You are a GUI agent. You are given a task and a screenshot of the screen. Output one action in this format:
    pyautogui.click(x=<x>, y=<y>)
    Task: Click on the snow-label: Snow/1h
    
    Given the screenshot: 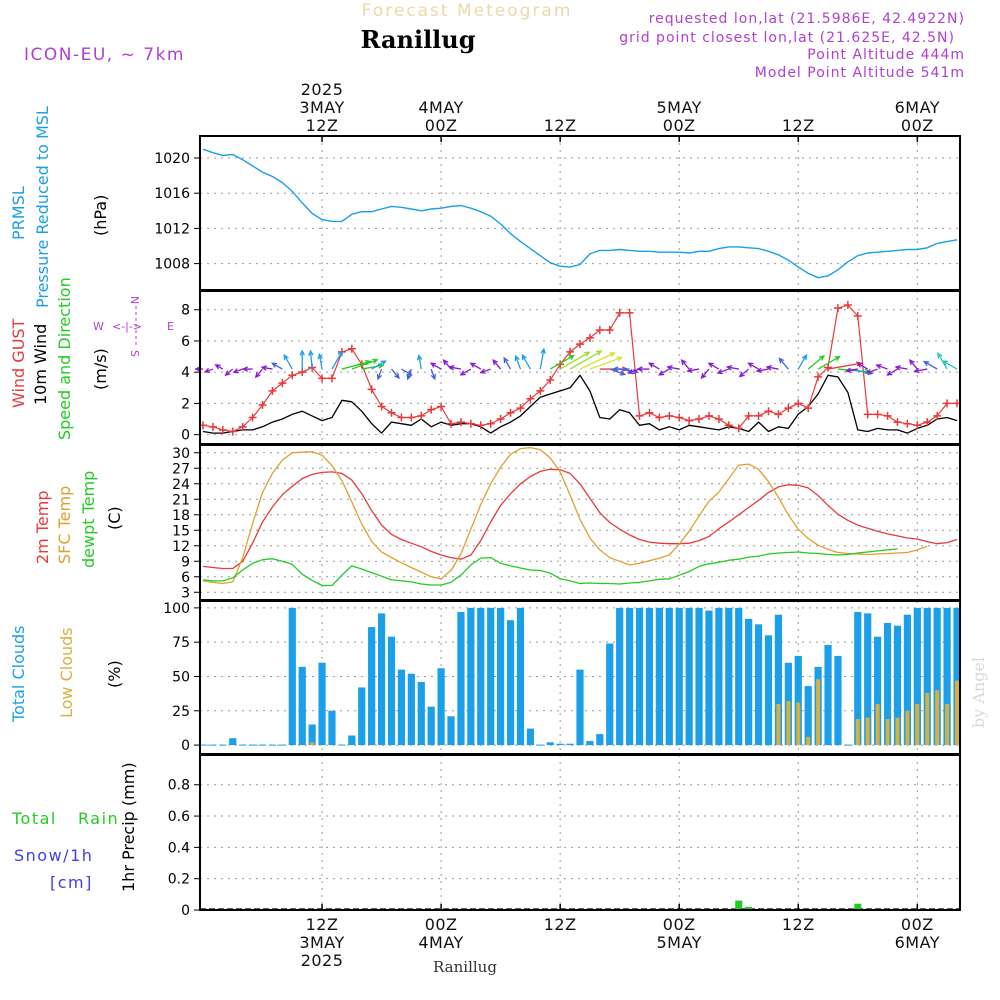 What is the action you would take?
    pyautogui.click(x=53, y=855)
    